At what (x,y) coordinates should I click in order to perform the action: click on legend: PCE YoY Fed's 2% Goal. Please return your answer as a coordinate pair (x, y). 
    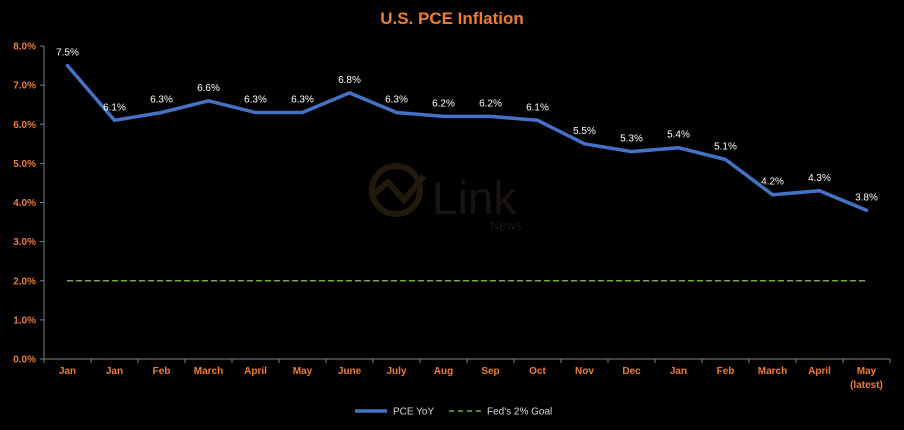
    Looking at the image, I should click on (453, 412).